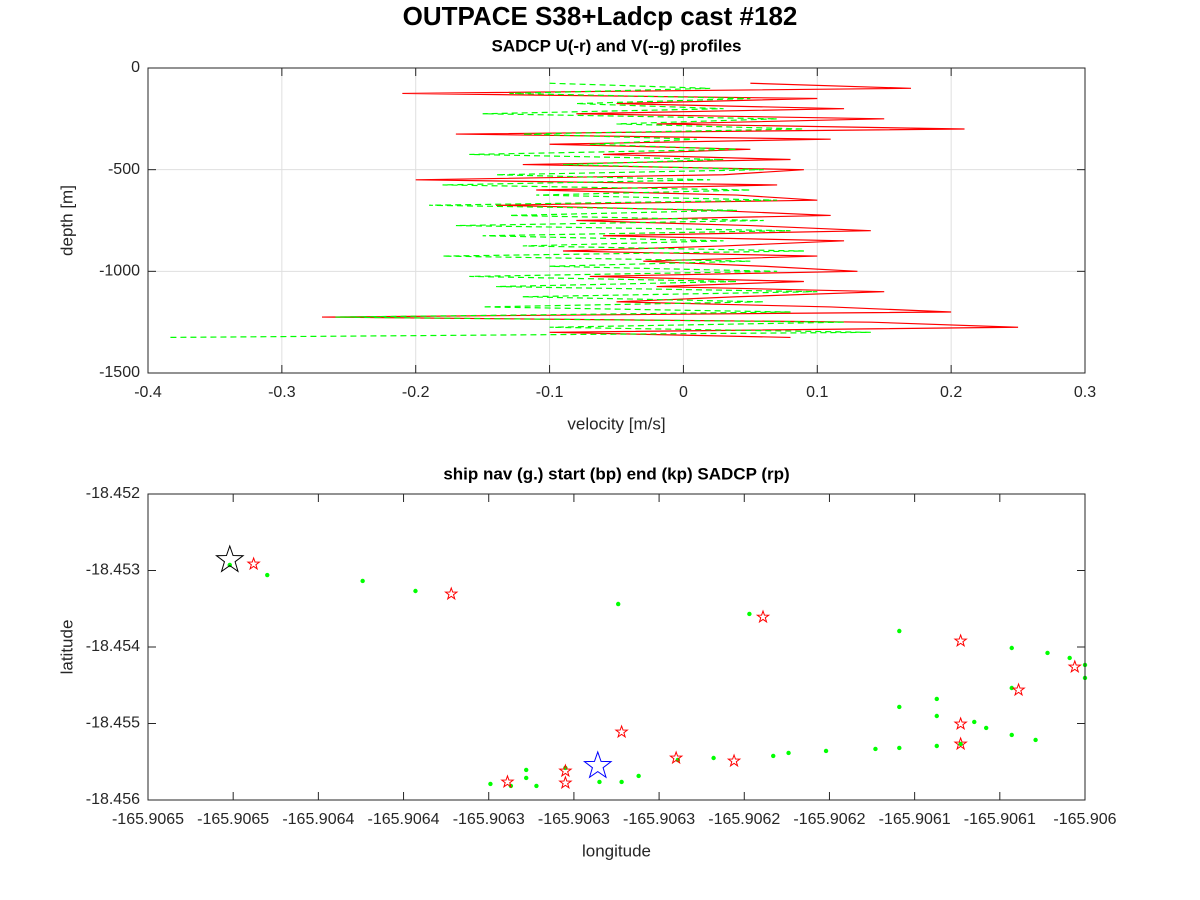  What do you see at coordinates (135, 67) in the screenshot?
I see `y-tick-label: 0` at bounding box center [135, 67].